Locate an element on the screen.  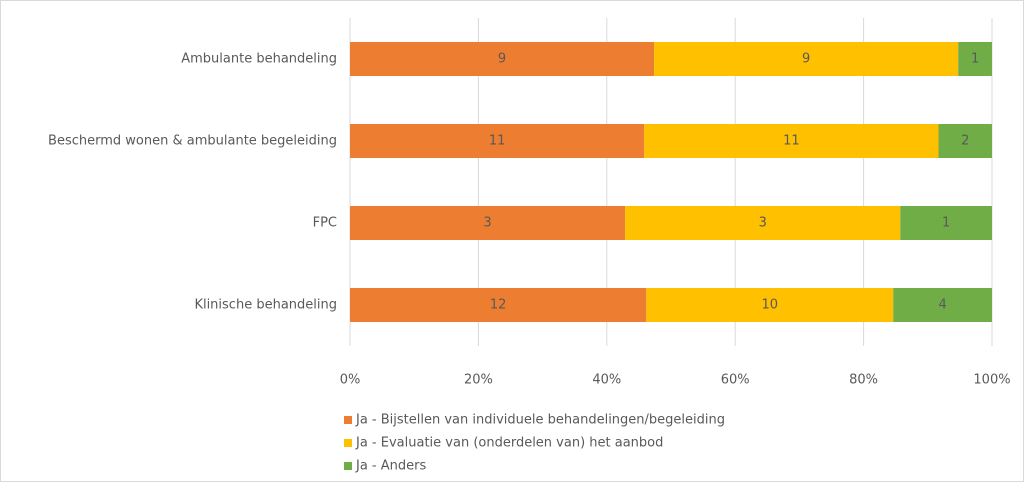
x-tick-label: 60% is located at coordinates (735, 380).